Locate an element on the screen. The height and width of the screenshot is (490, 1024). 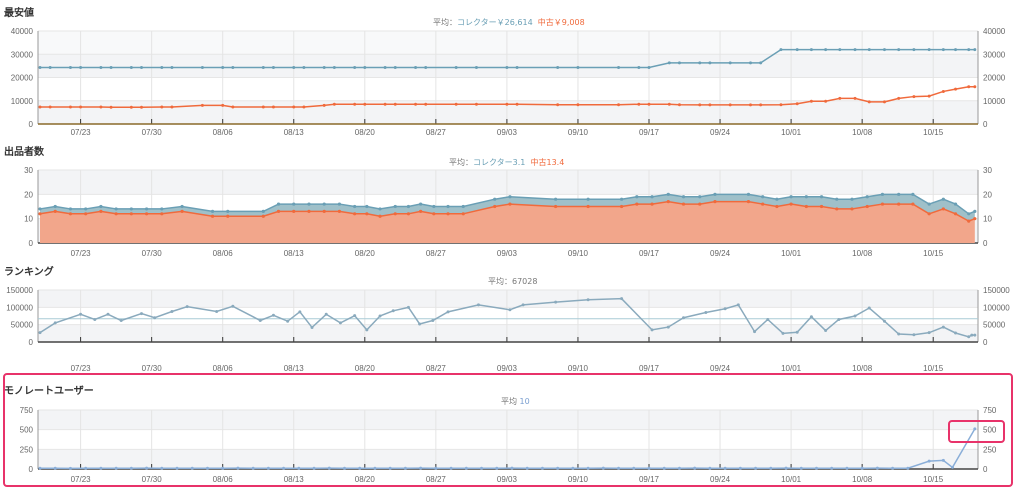
x-tick-label: 10/08 is located at coordinates (862, 253).